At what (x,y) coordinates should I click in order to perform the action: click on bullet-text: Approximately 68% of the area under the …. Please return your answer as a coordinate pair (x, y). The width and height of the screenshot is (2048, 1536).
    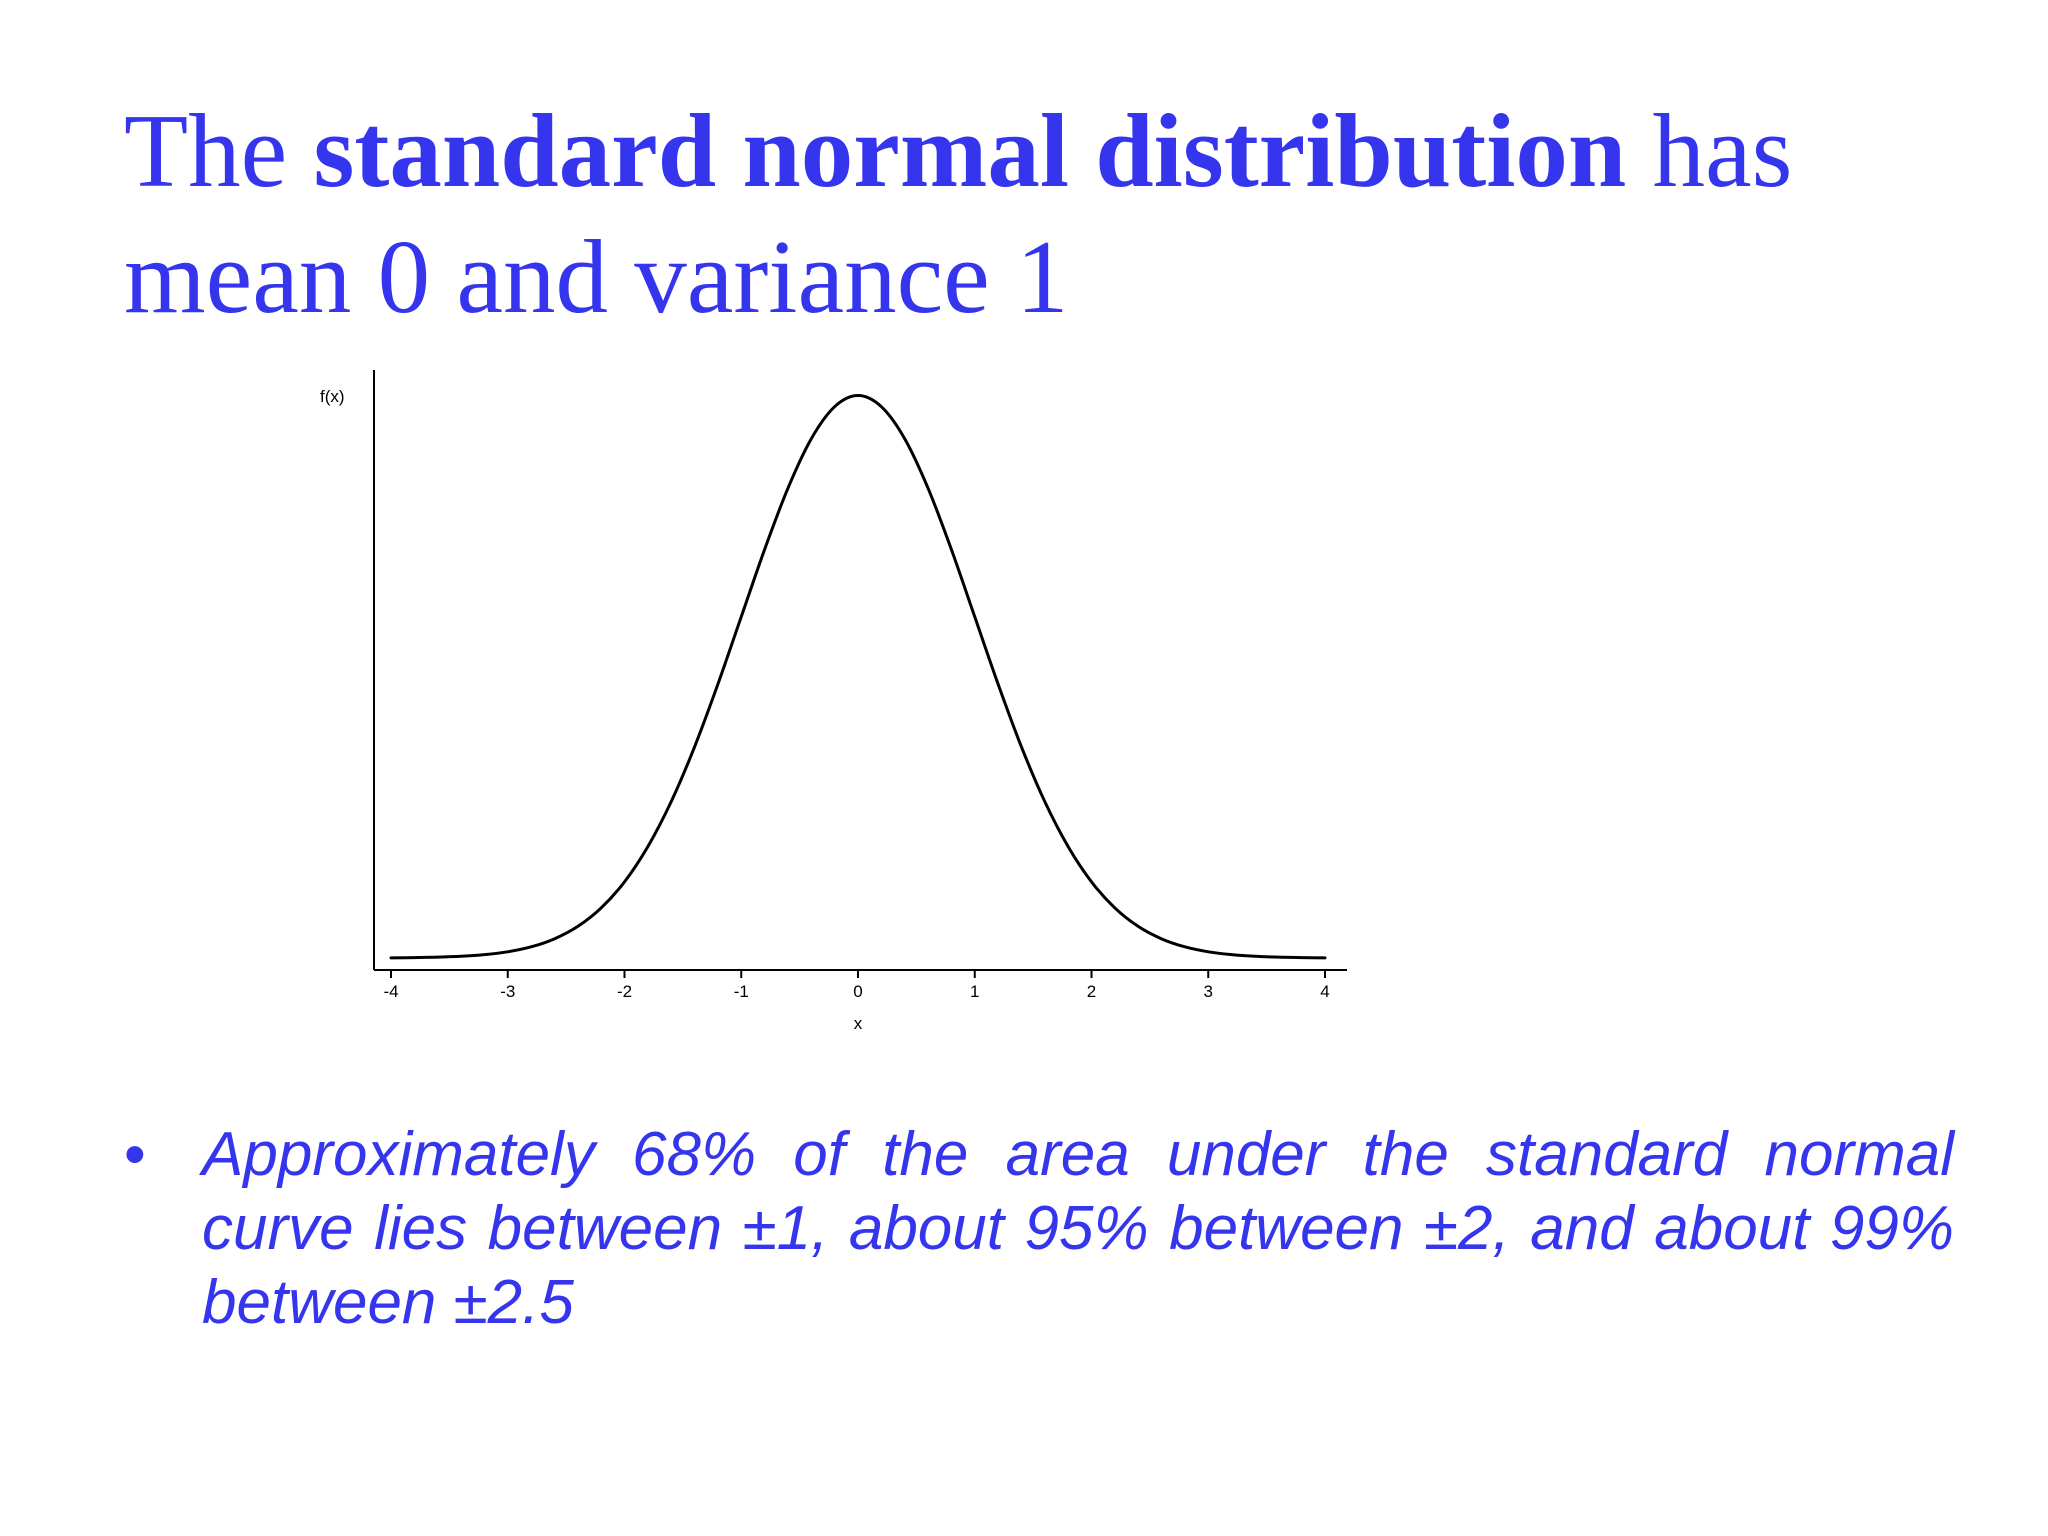
    Looking at the image, I should click on (1078, 1228).